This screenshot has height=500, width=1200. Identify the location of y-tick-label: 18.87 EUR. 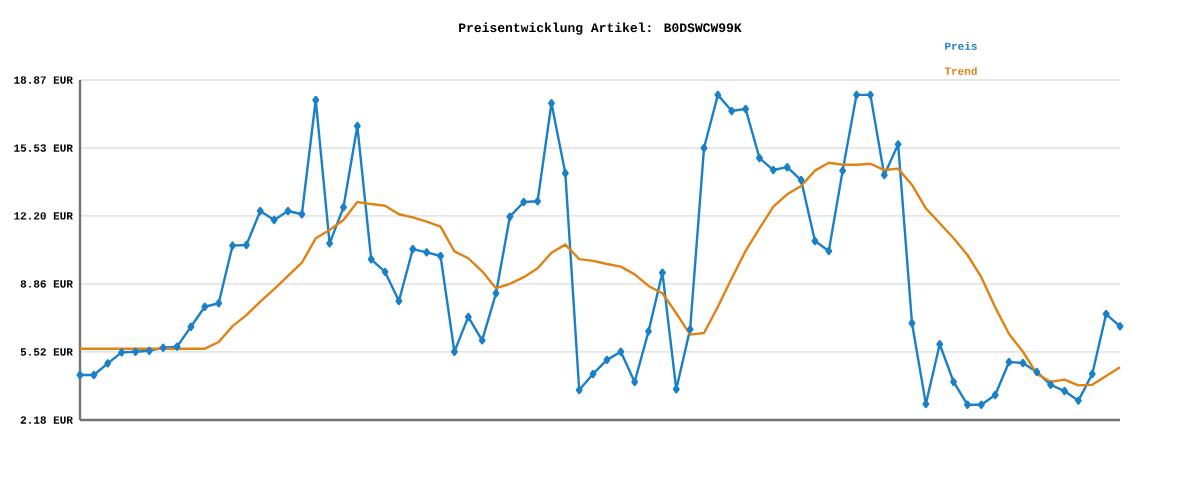
(43, 80).